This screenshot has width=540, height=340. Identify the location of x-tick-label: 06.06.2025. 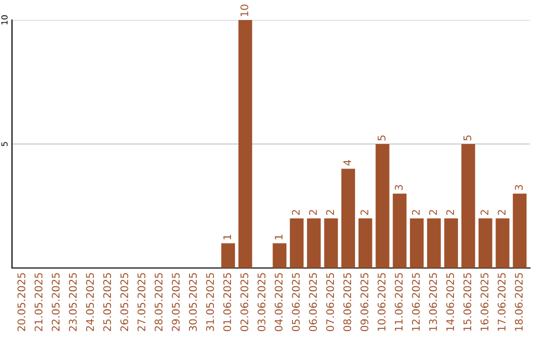
(313, 302).